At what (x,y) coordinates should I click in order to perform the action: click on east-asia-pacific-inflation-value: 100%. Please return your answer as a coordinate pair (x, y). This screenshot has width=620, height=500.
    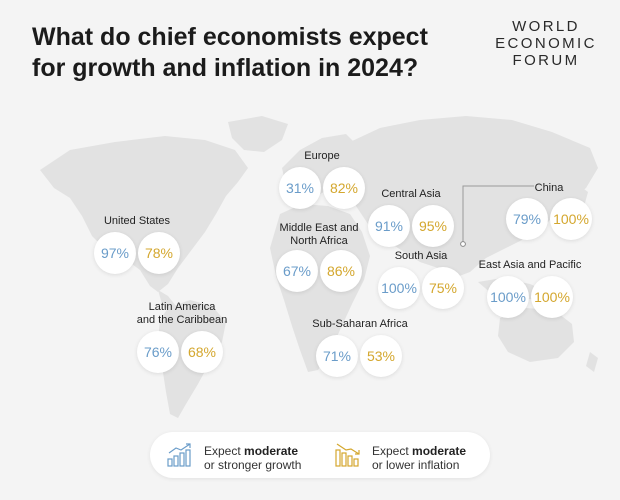
    Looking at the image, I should click on (552, 297).